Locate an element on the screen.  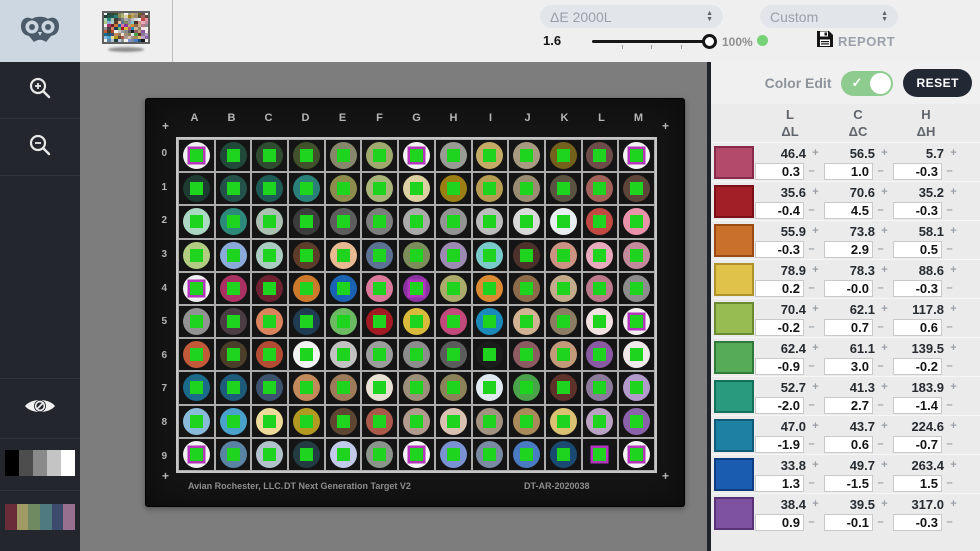
target-patch-J9 is located at coordinates (526, 454).